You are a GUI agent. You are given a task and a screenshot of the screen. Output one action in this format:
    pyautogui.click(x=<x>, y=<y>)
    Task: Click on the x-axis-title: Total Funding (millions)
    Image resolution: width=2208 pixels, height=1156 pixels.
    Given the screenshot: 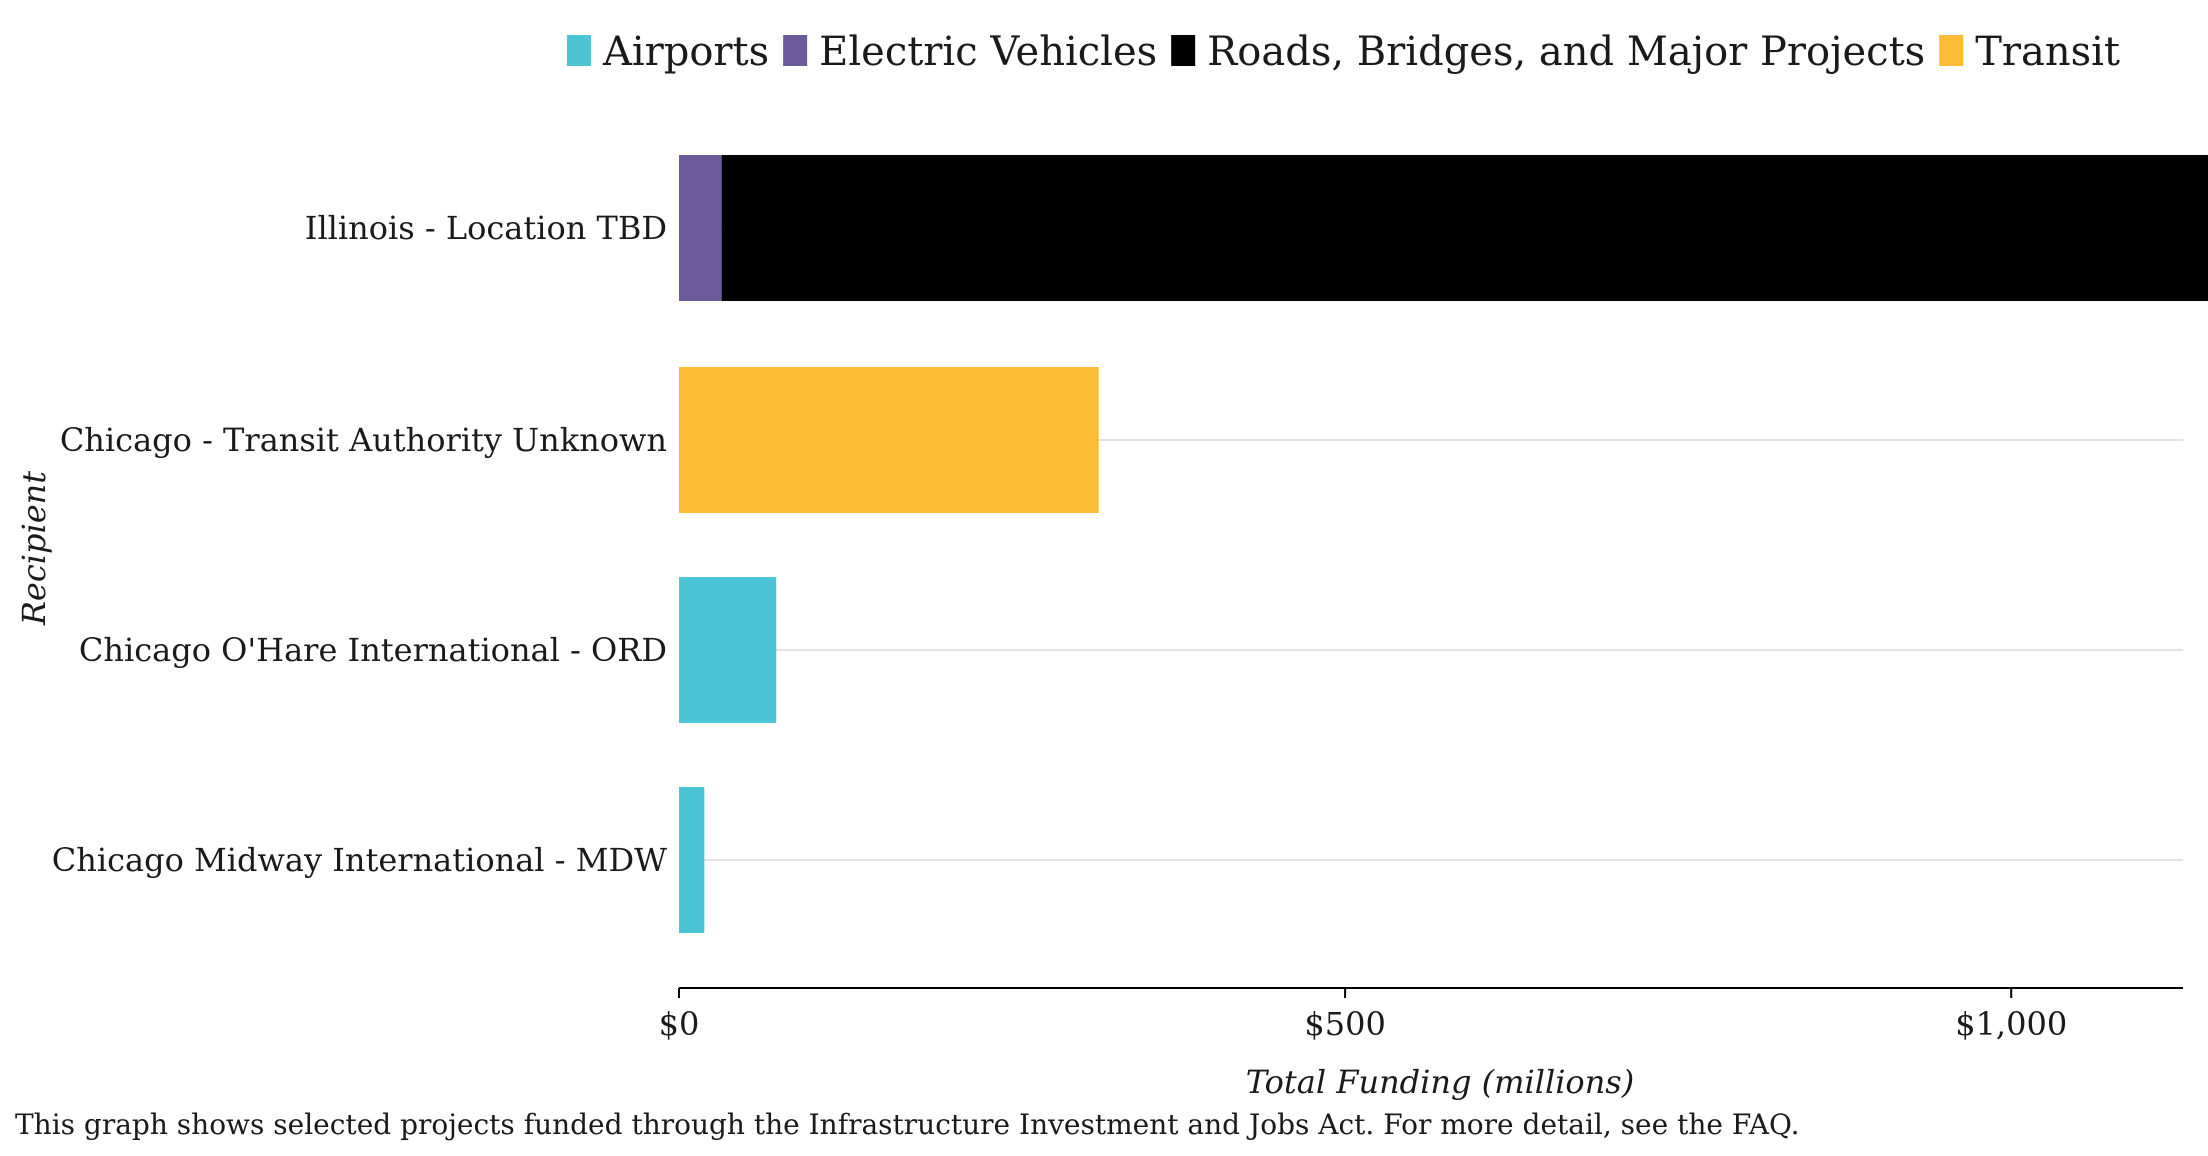 What is the action you would take?
    pyautogui.click(x=1440, y=1082)
    